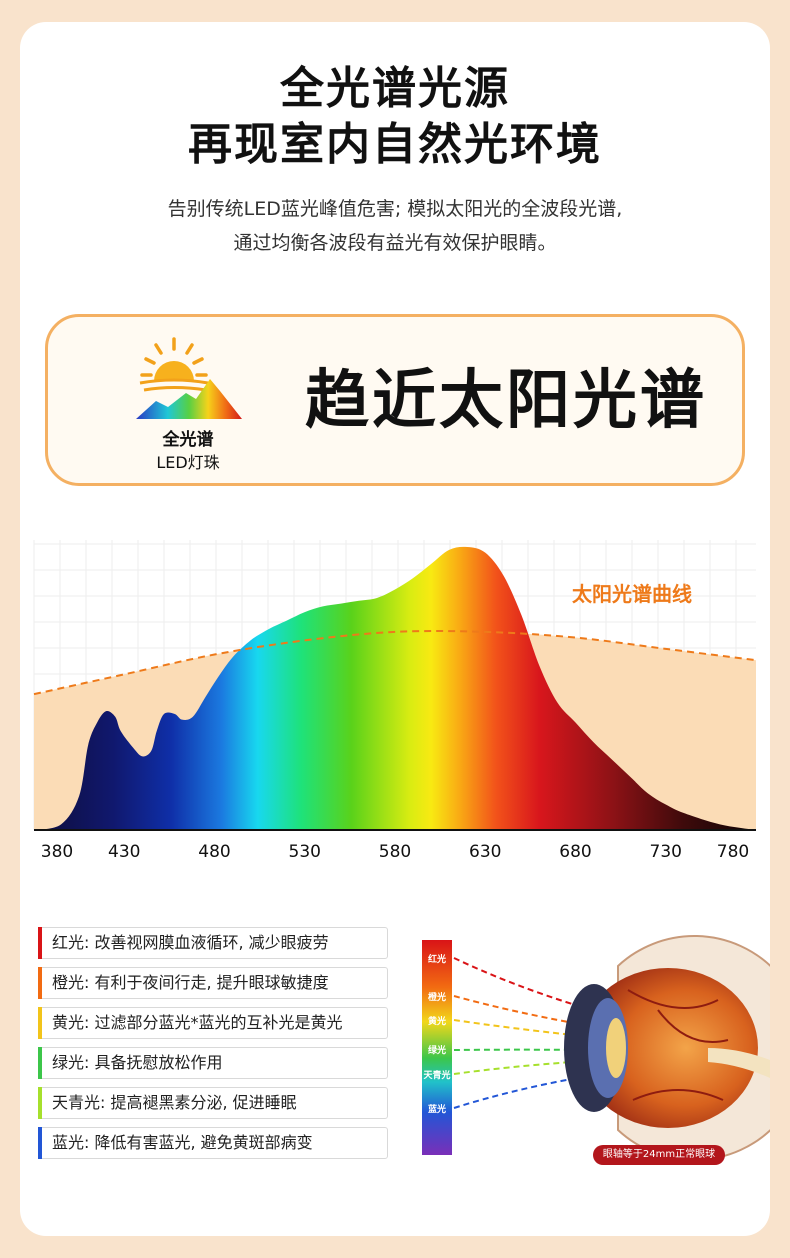 This screenshot has width=790, height=1258. Describe the element at coordinates (506, 401) in the screenshot. I see `badge-headline: 趋近太阳光谱` at that location.